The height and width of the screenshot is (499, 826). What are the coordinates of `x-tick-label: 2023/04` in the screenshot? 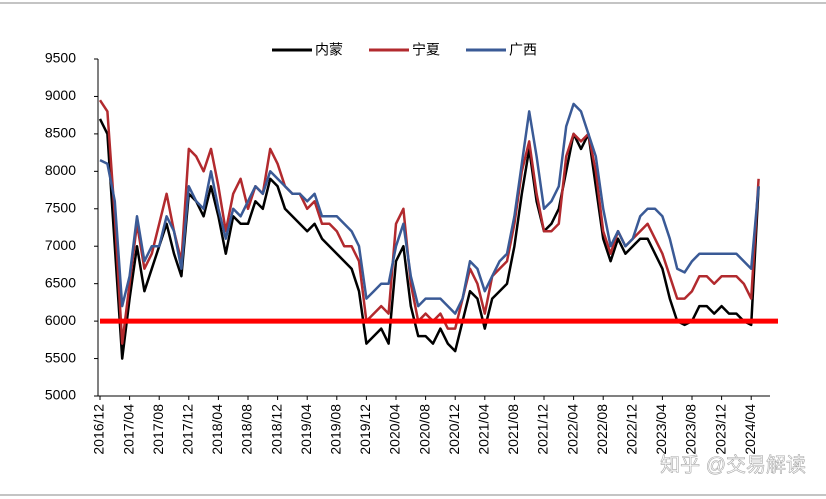 It's located at (661, 429).